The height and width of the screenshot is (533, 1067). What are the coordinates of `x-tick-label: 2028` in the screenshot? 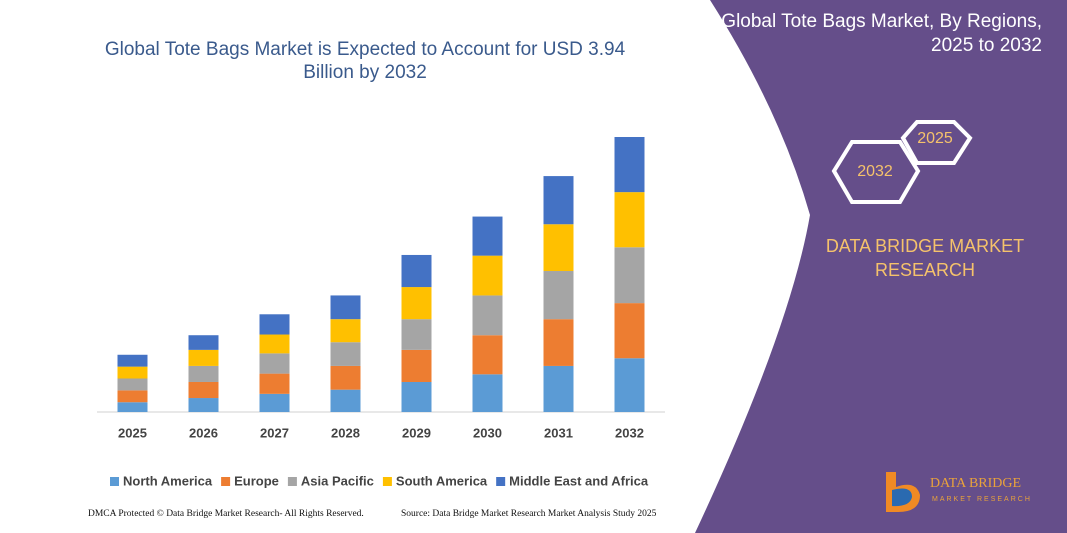 It's located at (345, 432).